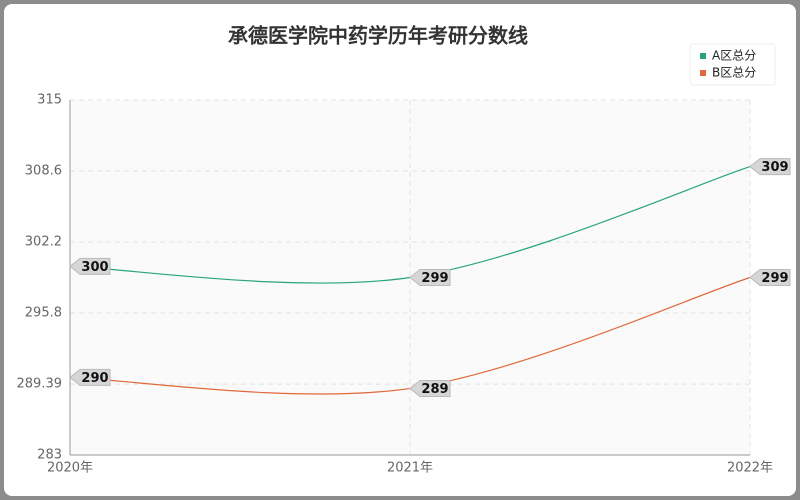 Image resolution: width=800 pixels, height=500 pixels. Describe the element at coordinates (410, 468) in the screenshot. I see `x-tick-label: 2021年` at that location.